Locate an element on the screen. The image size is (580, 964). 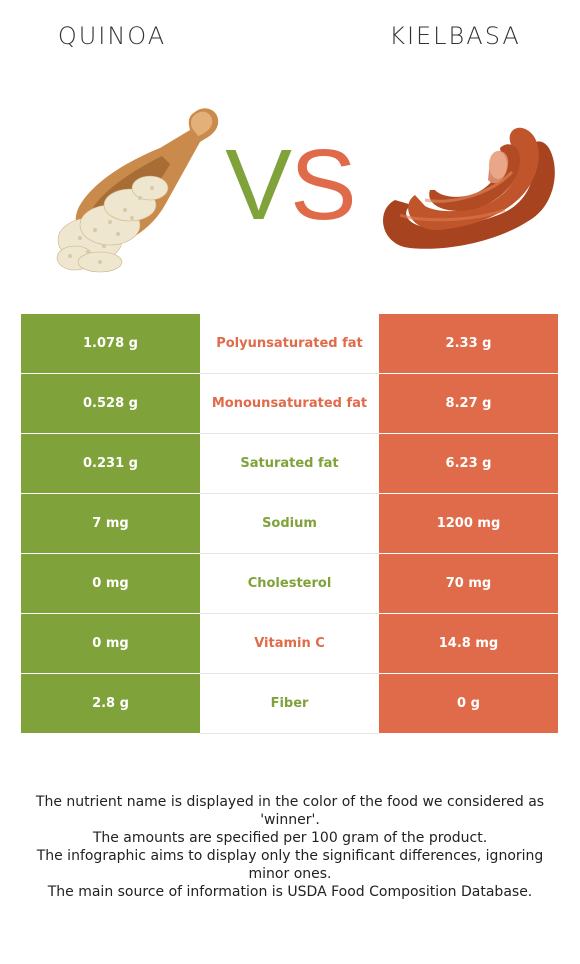
table-row: 1.078 g Polyunsaturated fat 2.33 g is located at coordinates (289, 344).